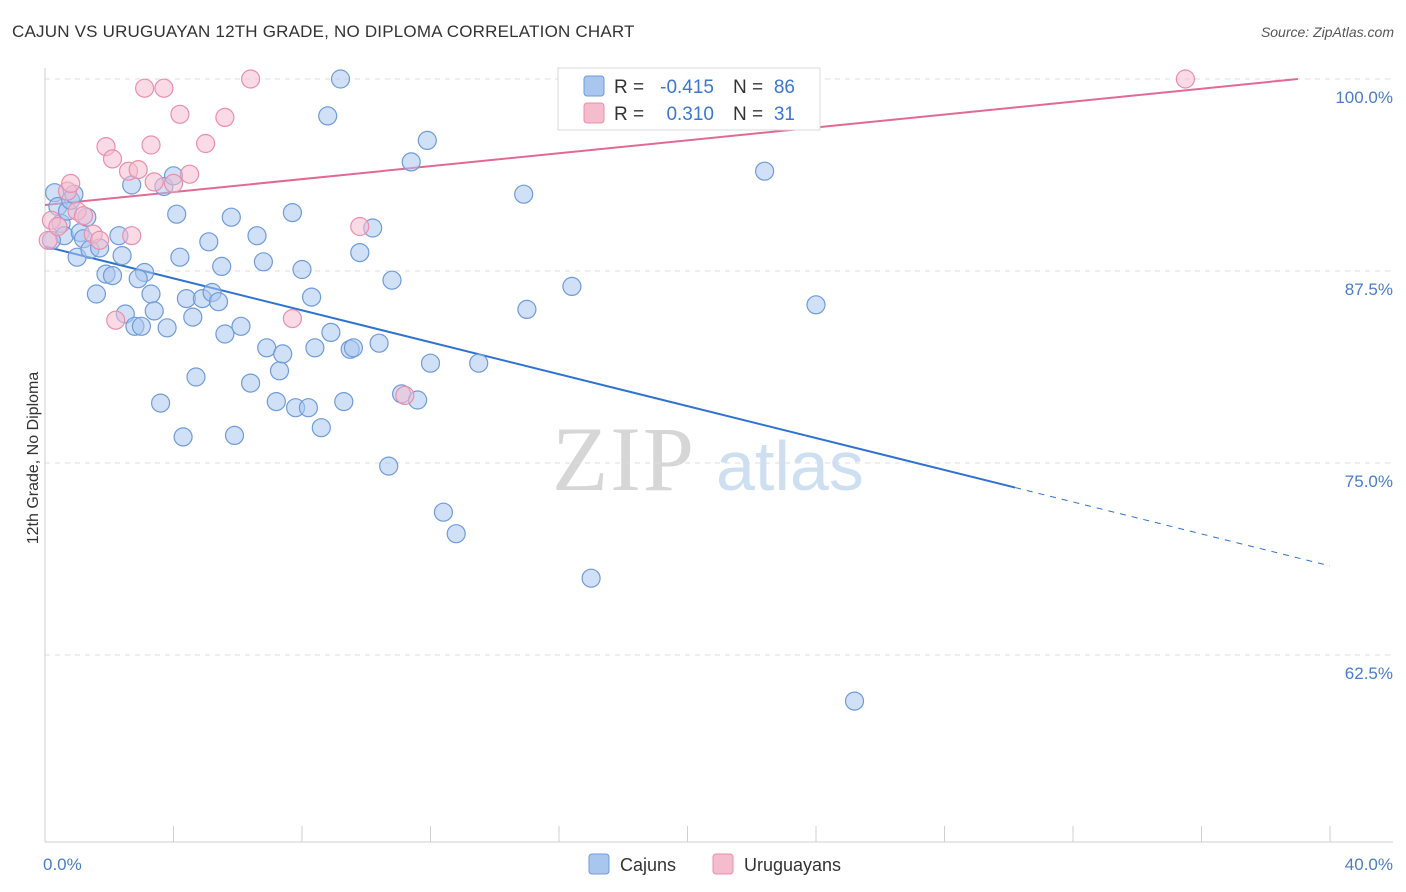 This screenshot has width=1406, height=892. I want to click on bottom-legend-swatch-cajuns, so click(599, 864).